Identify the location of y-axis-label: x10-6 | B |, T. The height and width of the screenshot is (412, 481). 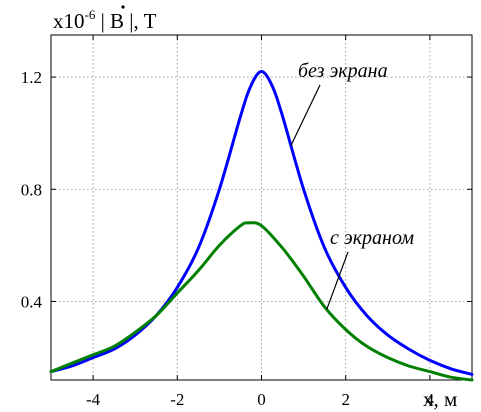
(105, 20).